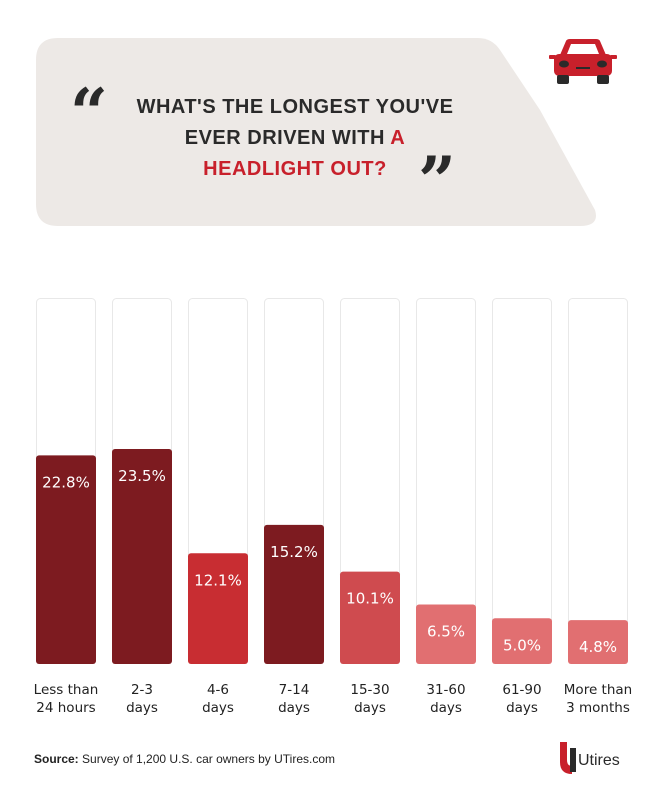 Image resolution: width=665 pixels, height=794 pixels. I want to click on bar-group: 4.8% More than 3 months, so click(598, 507).